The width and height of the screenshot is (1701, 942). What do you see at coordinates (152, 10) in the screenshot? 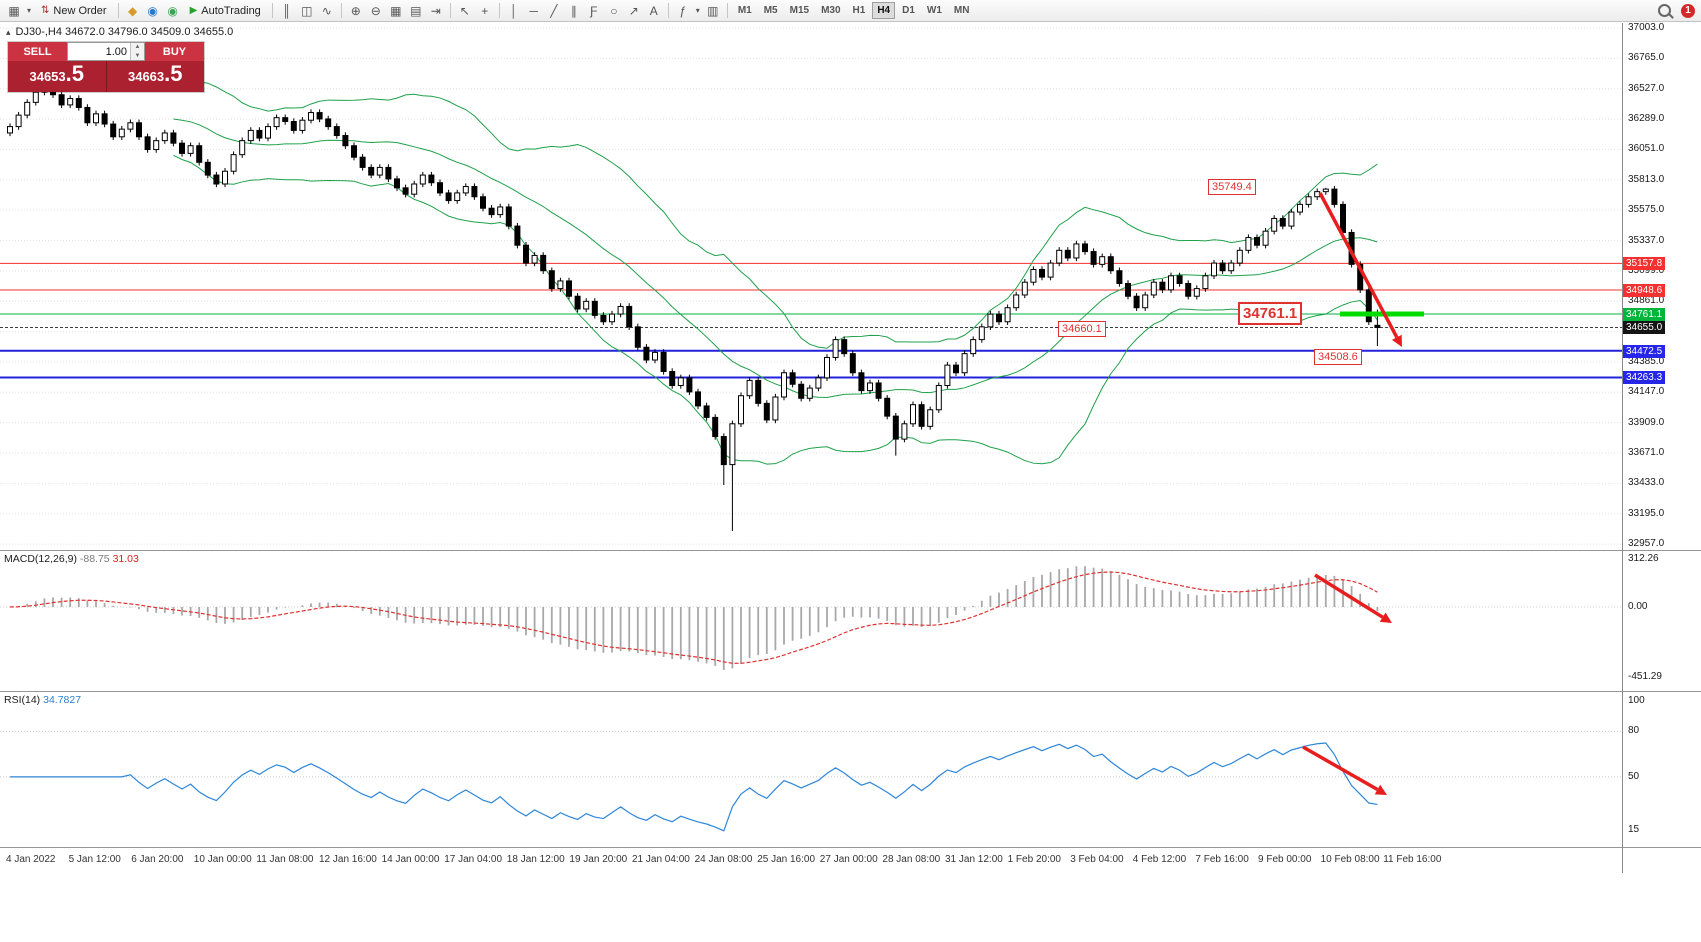
I see `community-icon: ◉` at bounding box center [152, 10].